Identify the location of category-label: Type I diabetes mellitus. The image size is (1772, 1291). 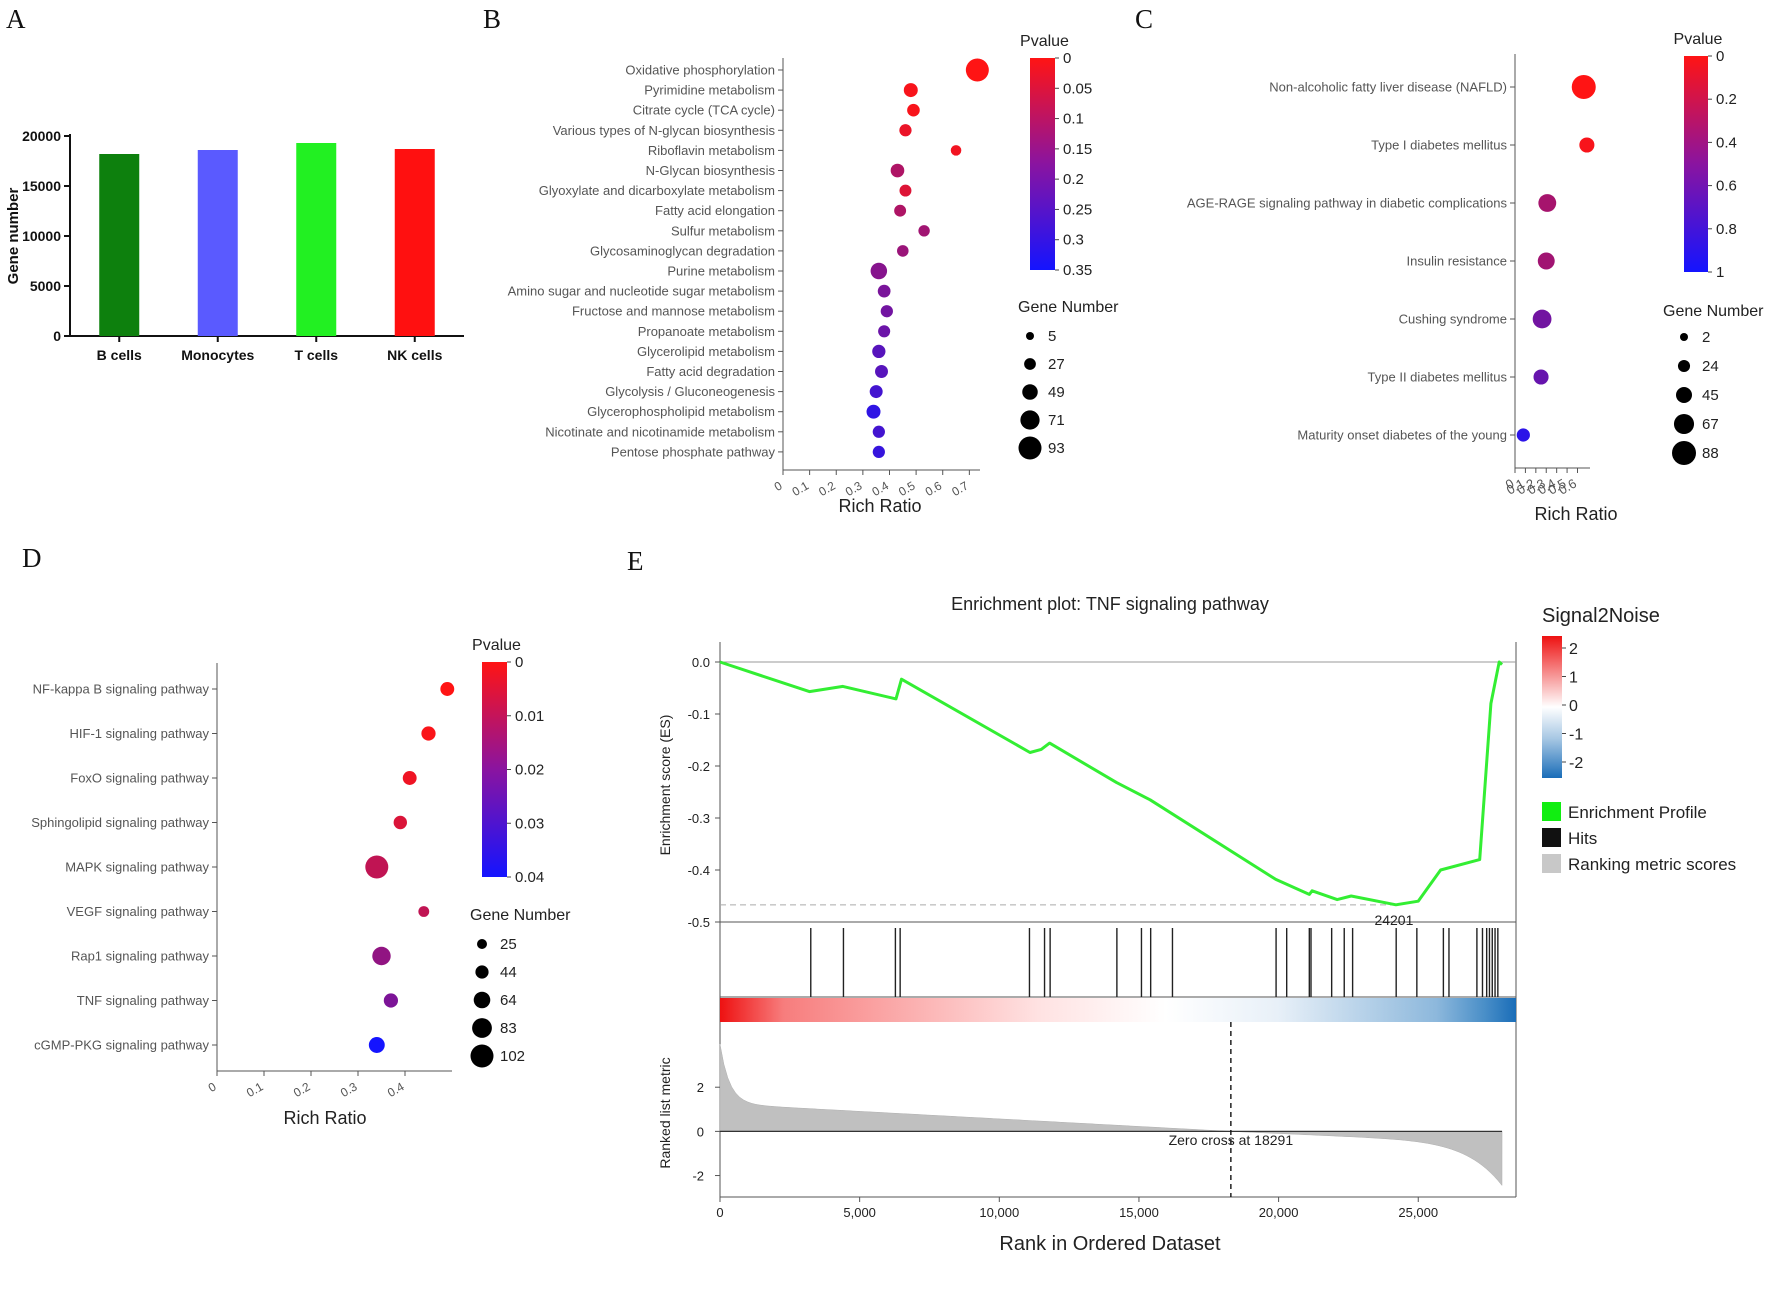
(1439, 145).